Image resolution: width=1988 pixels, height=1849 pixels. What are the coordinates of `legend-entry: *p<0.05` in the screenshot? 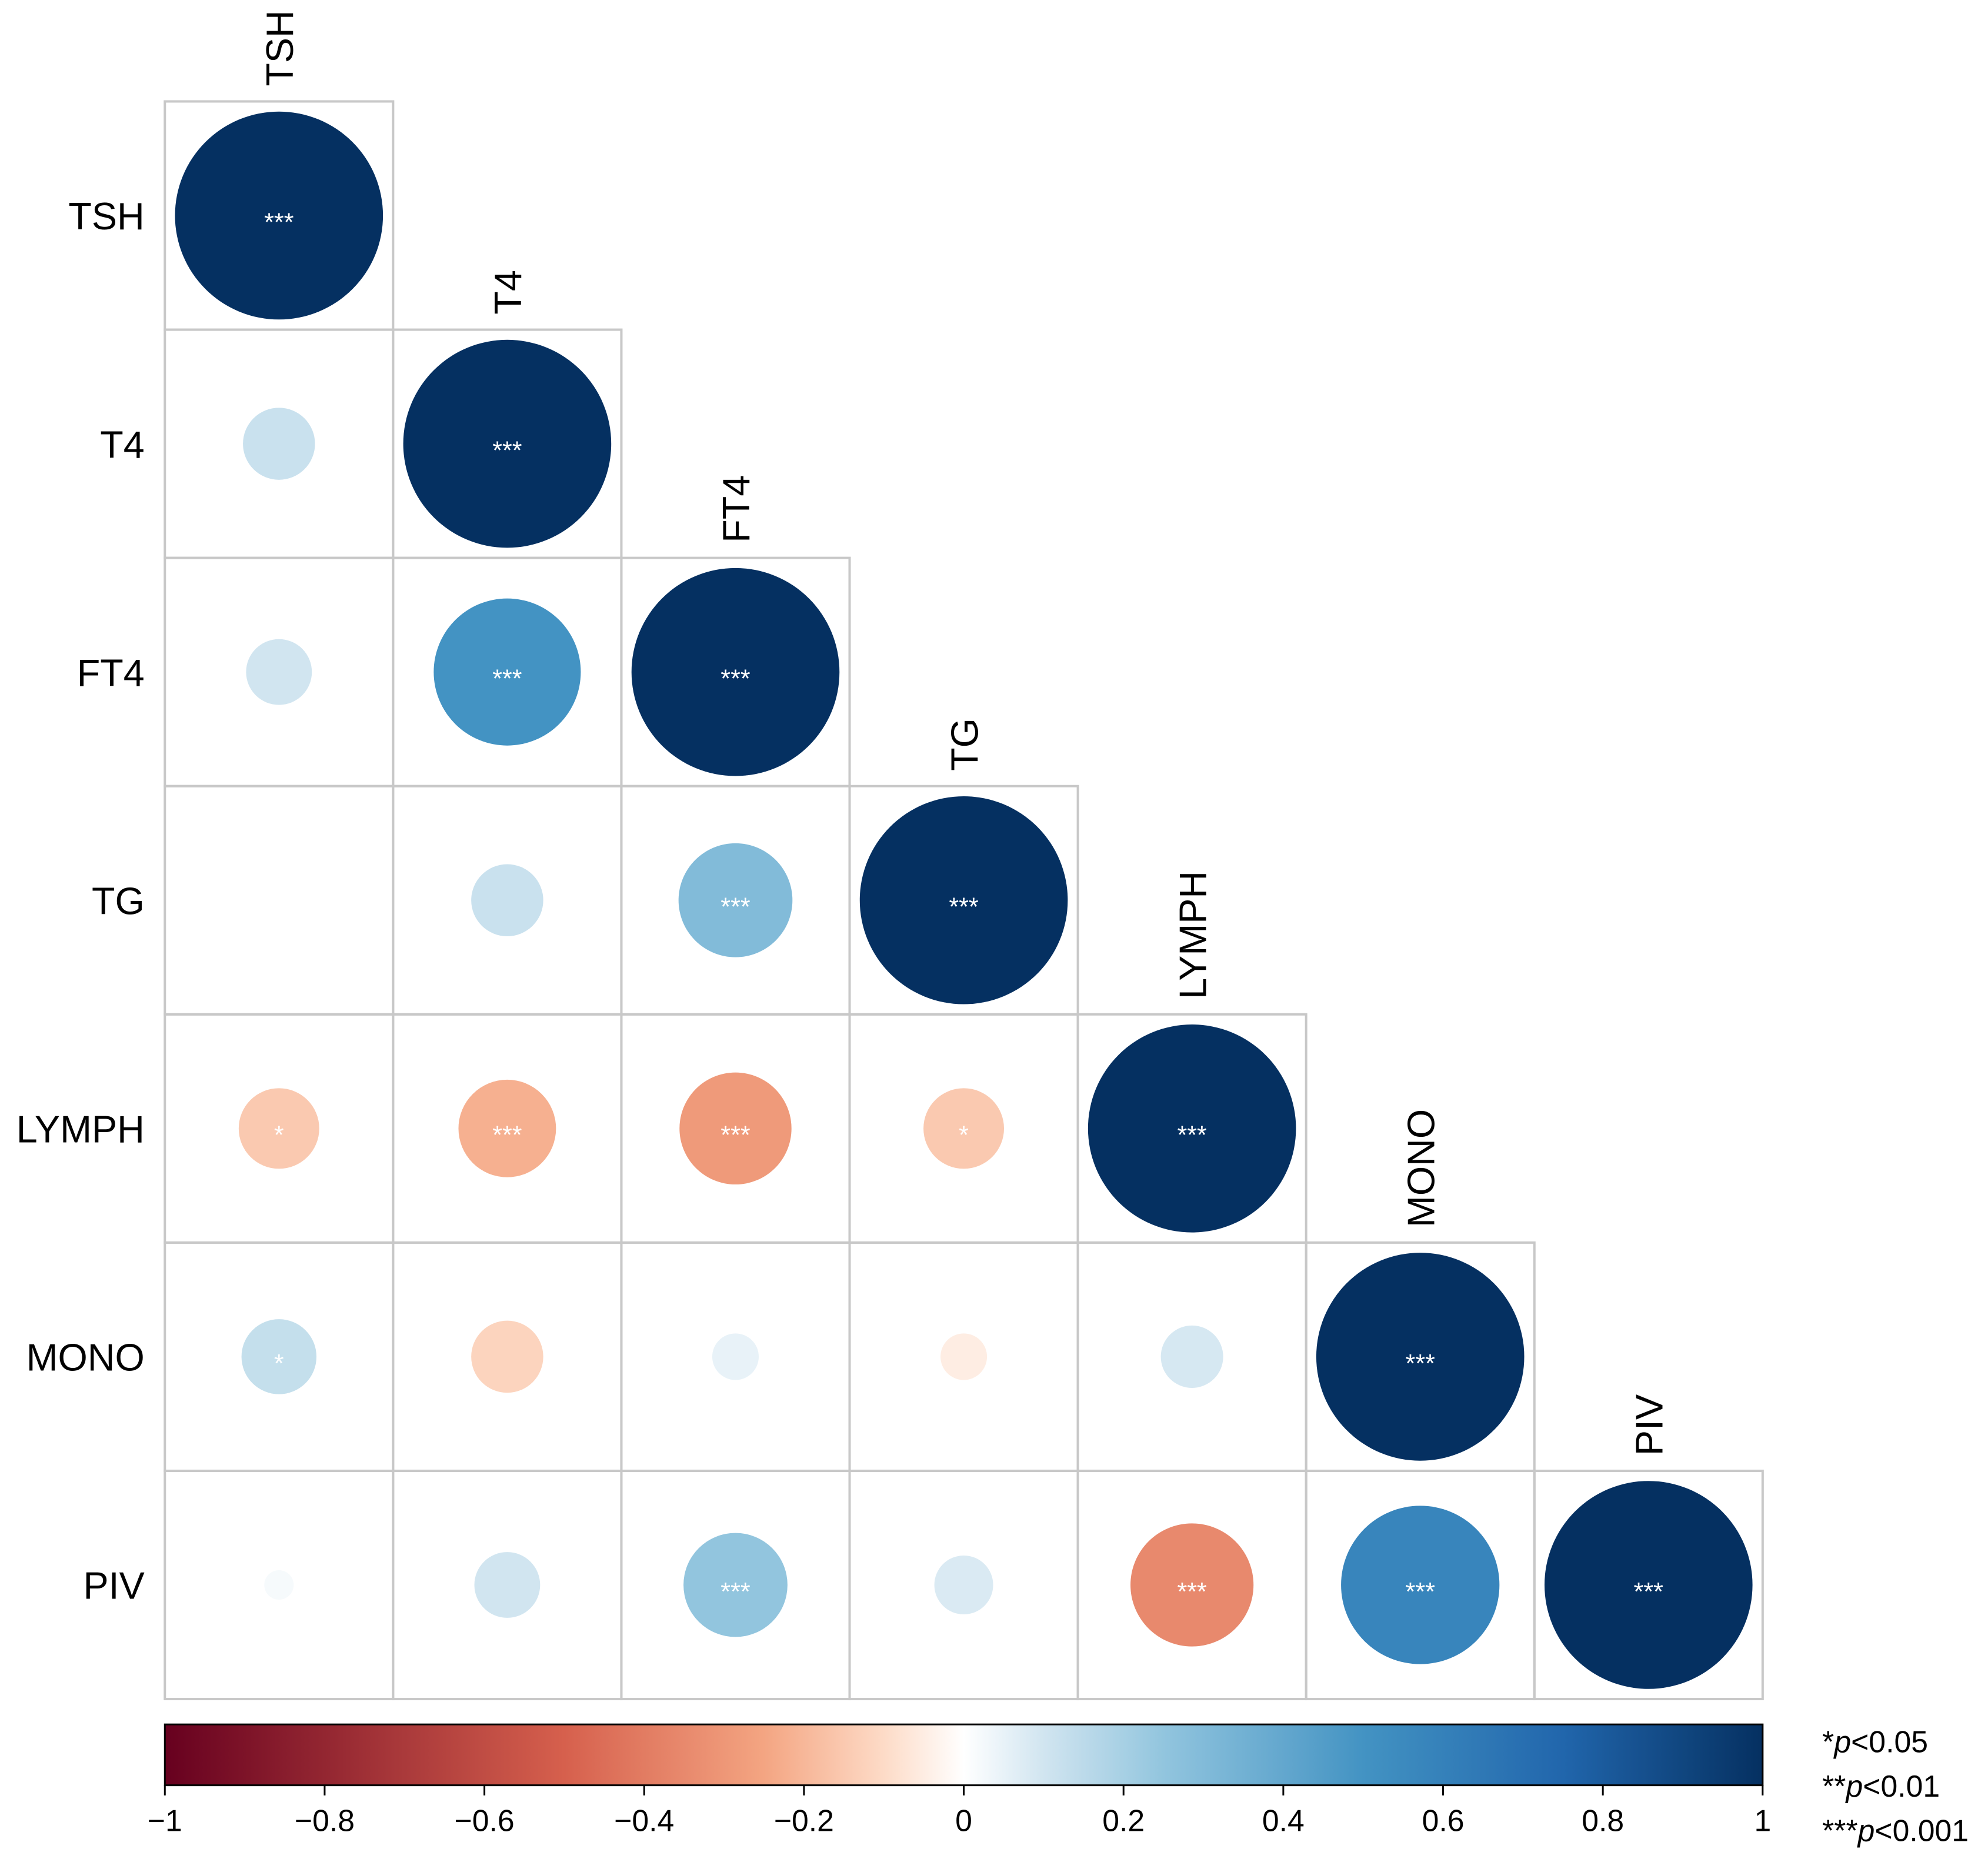 It's located at (1875, 1742).